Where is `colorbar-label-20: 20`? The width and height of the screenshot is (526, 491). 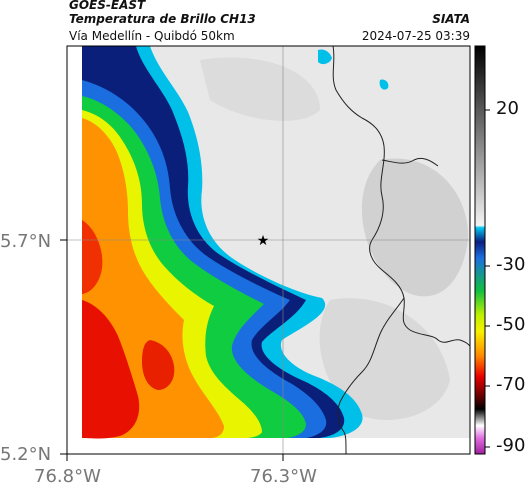 colorbar-label-20: 20 is located at coordinates (507, 108).